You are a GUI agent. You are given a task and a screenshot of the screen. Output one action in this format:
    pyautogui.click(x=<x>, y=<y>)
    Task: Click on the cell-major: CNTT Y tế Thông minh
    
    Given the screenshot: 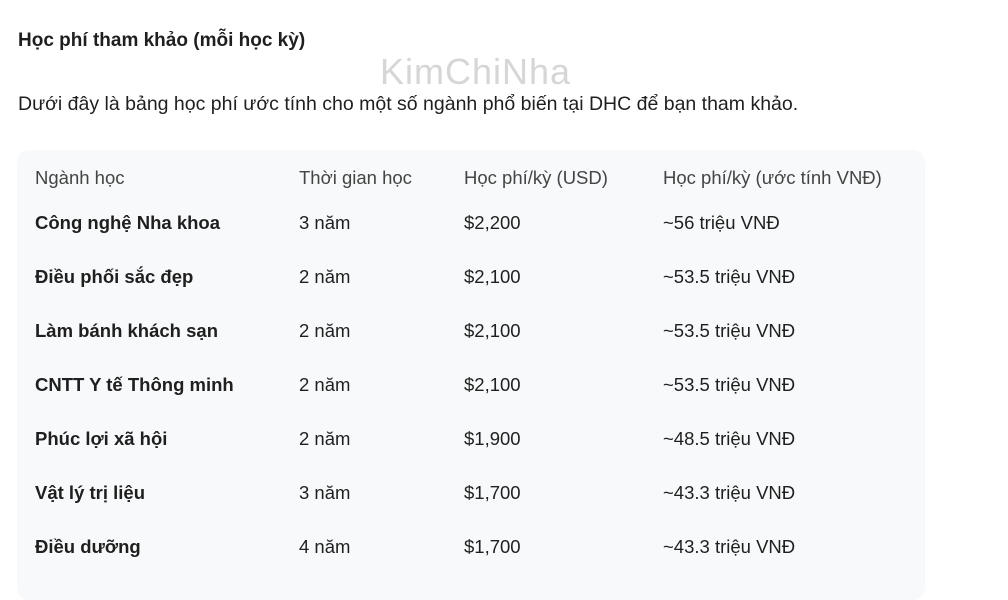 What is the action you would take?
    pyautogui.click(x=134, y=384)
    